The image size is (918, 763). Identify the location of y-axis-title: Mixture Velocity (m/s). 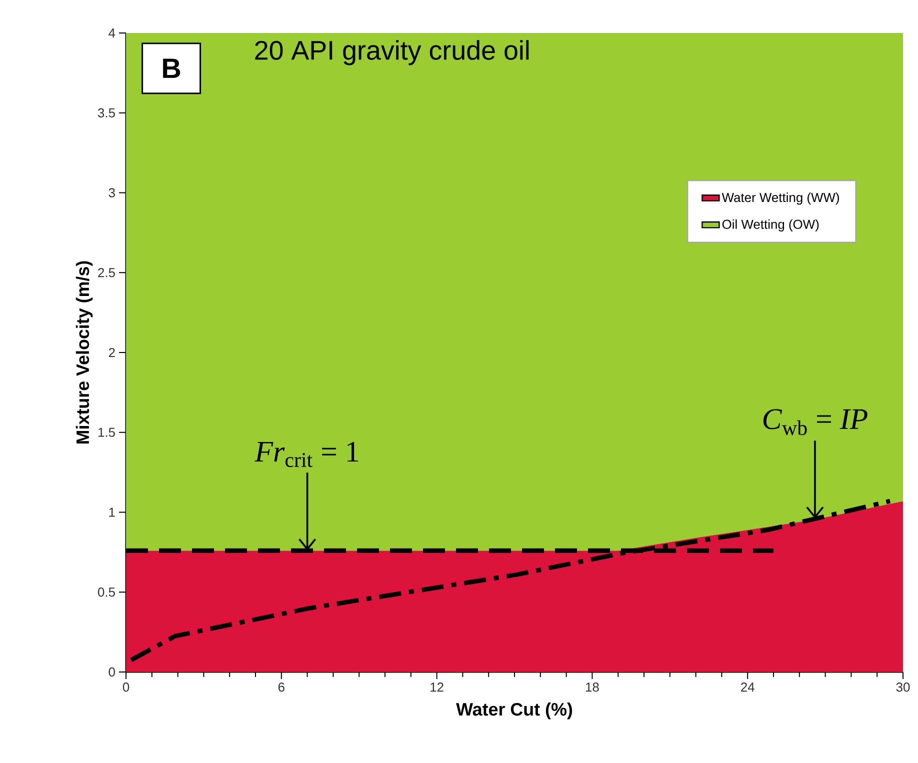
(84, 352).